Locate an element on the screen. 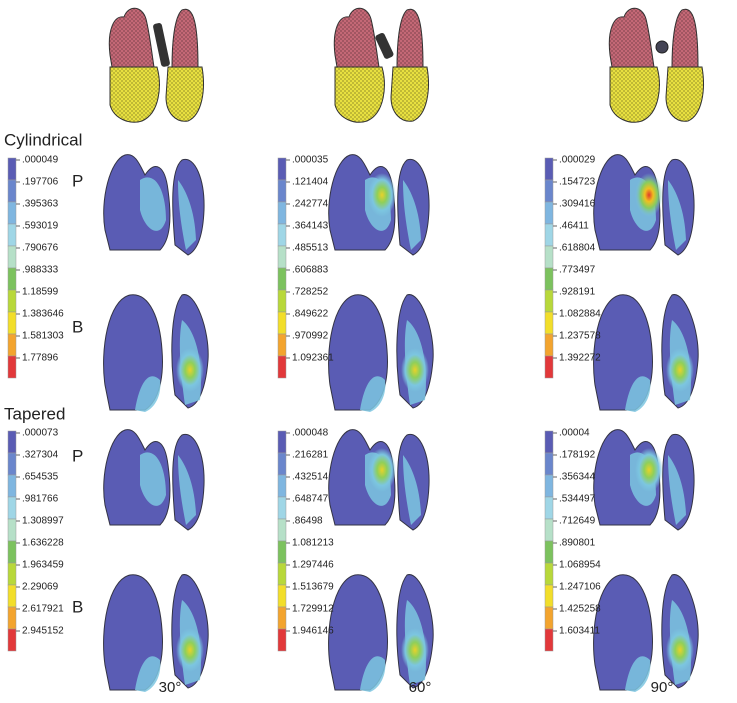 The height and width of the screenshot is (703, 737). legend-label: 1.636228 is located at coordinates (43, 543).